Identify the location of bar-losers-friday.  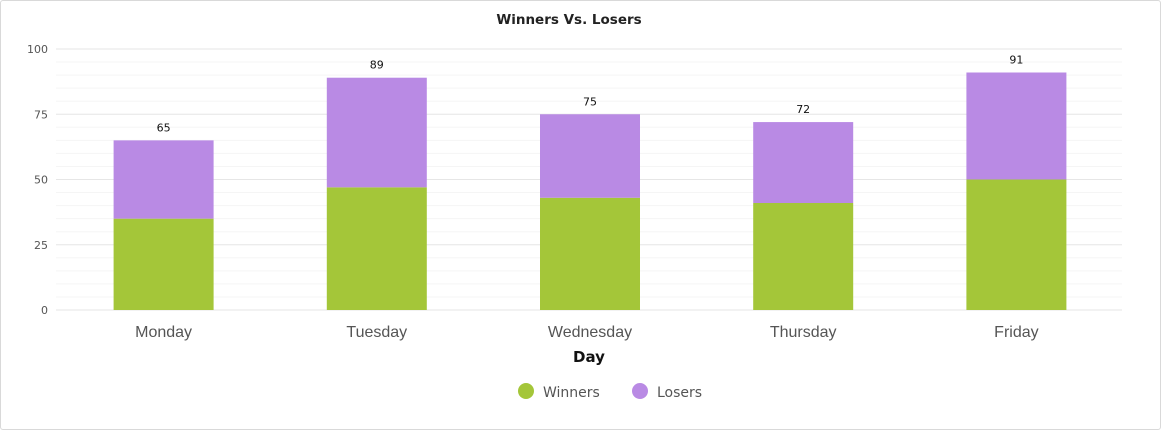
(1016, 126).